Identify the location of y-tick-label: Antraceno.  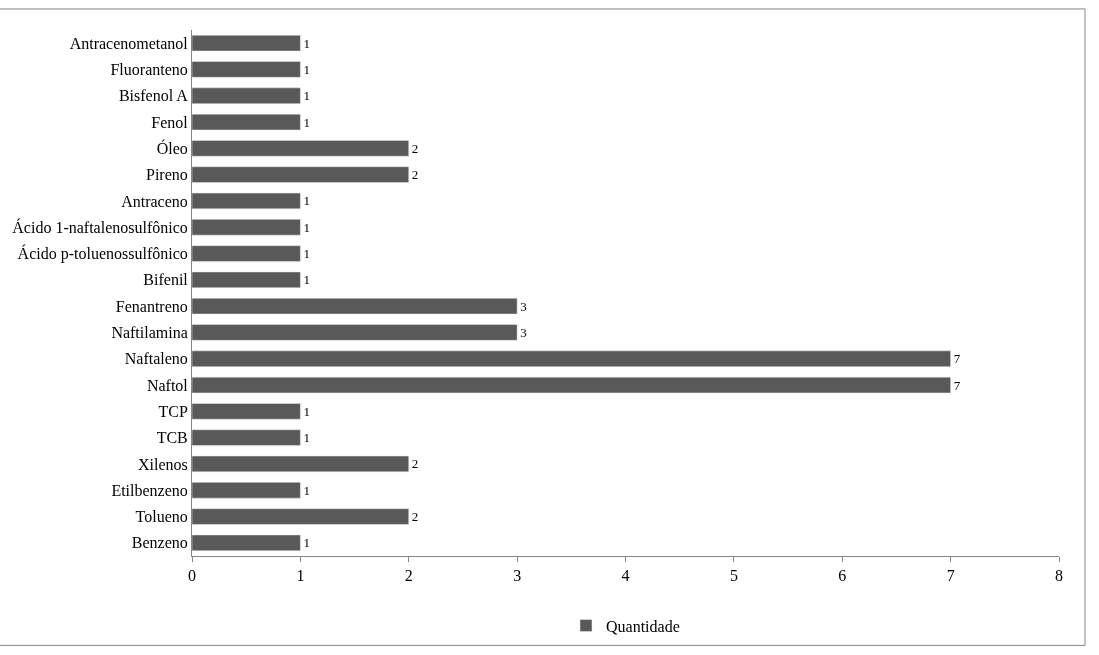
(154, 201).